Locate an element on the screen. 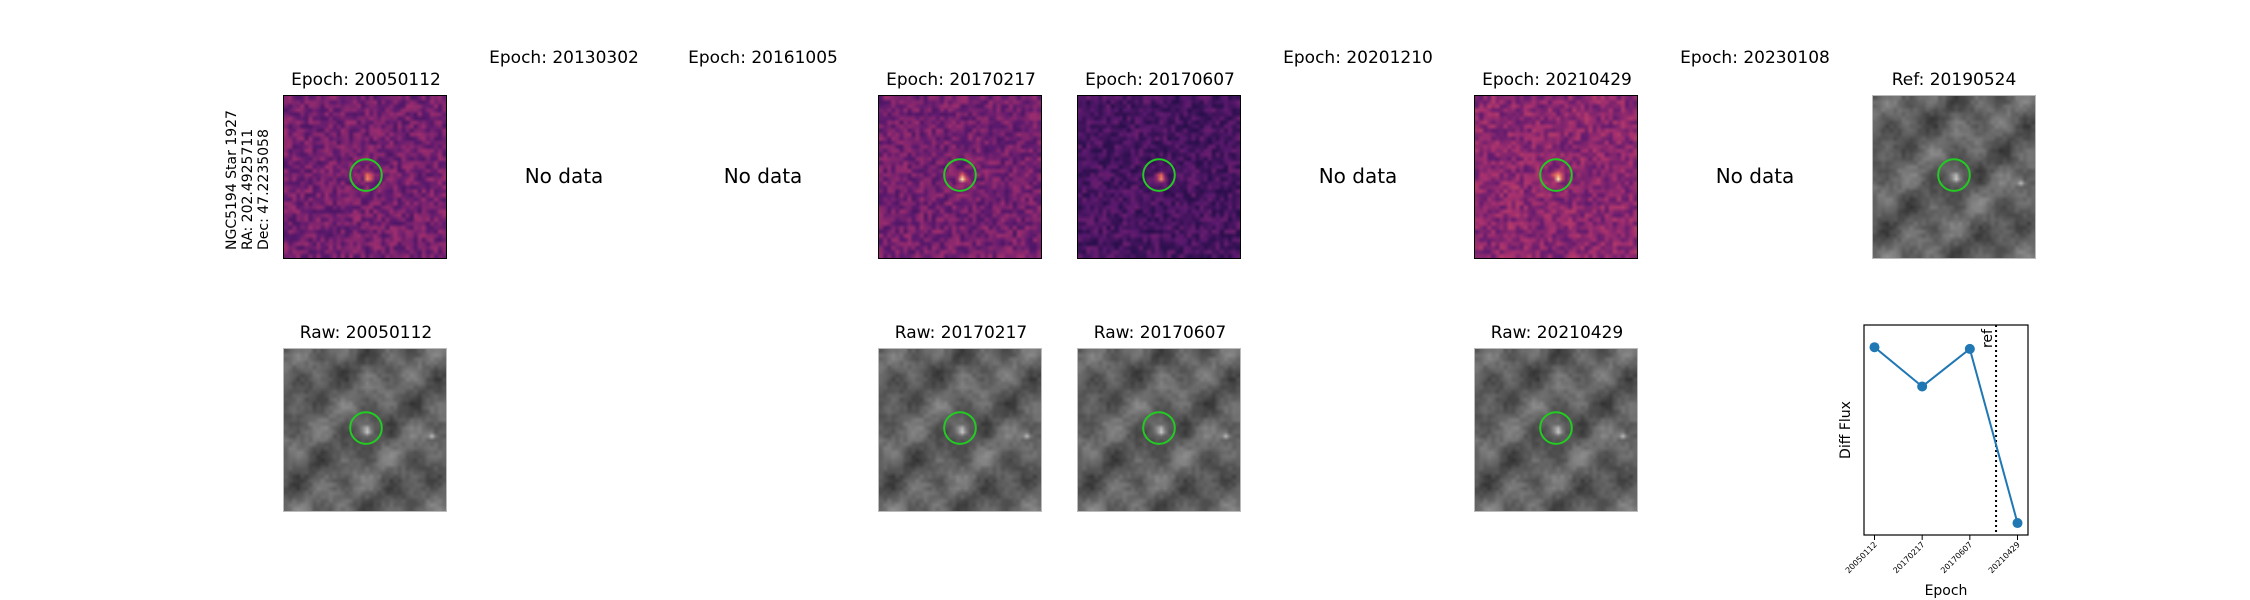 This screenshot has height=600, width=2250. x-tick-label: 20170607 is located at coordinates (1956, 557).